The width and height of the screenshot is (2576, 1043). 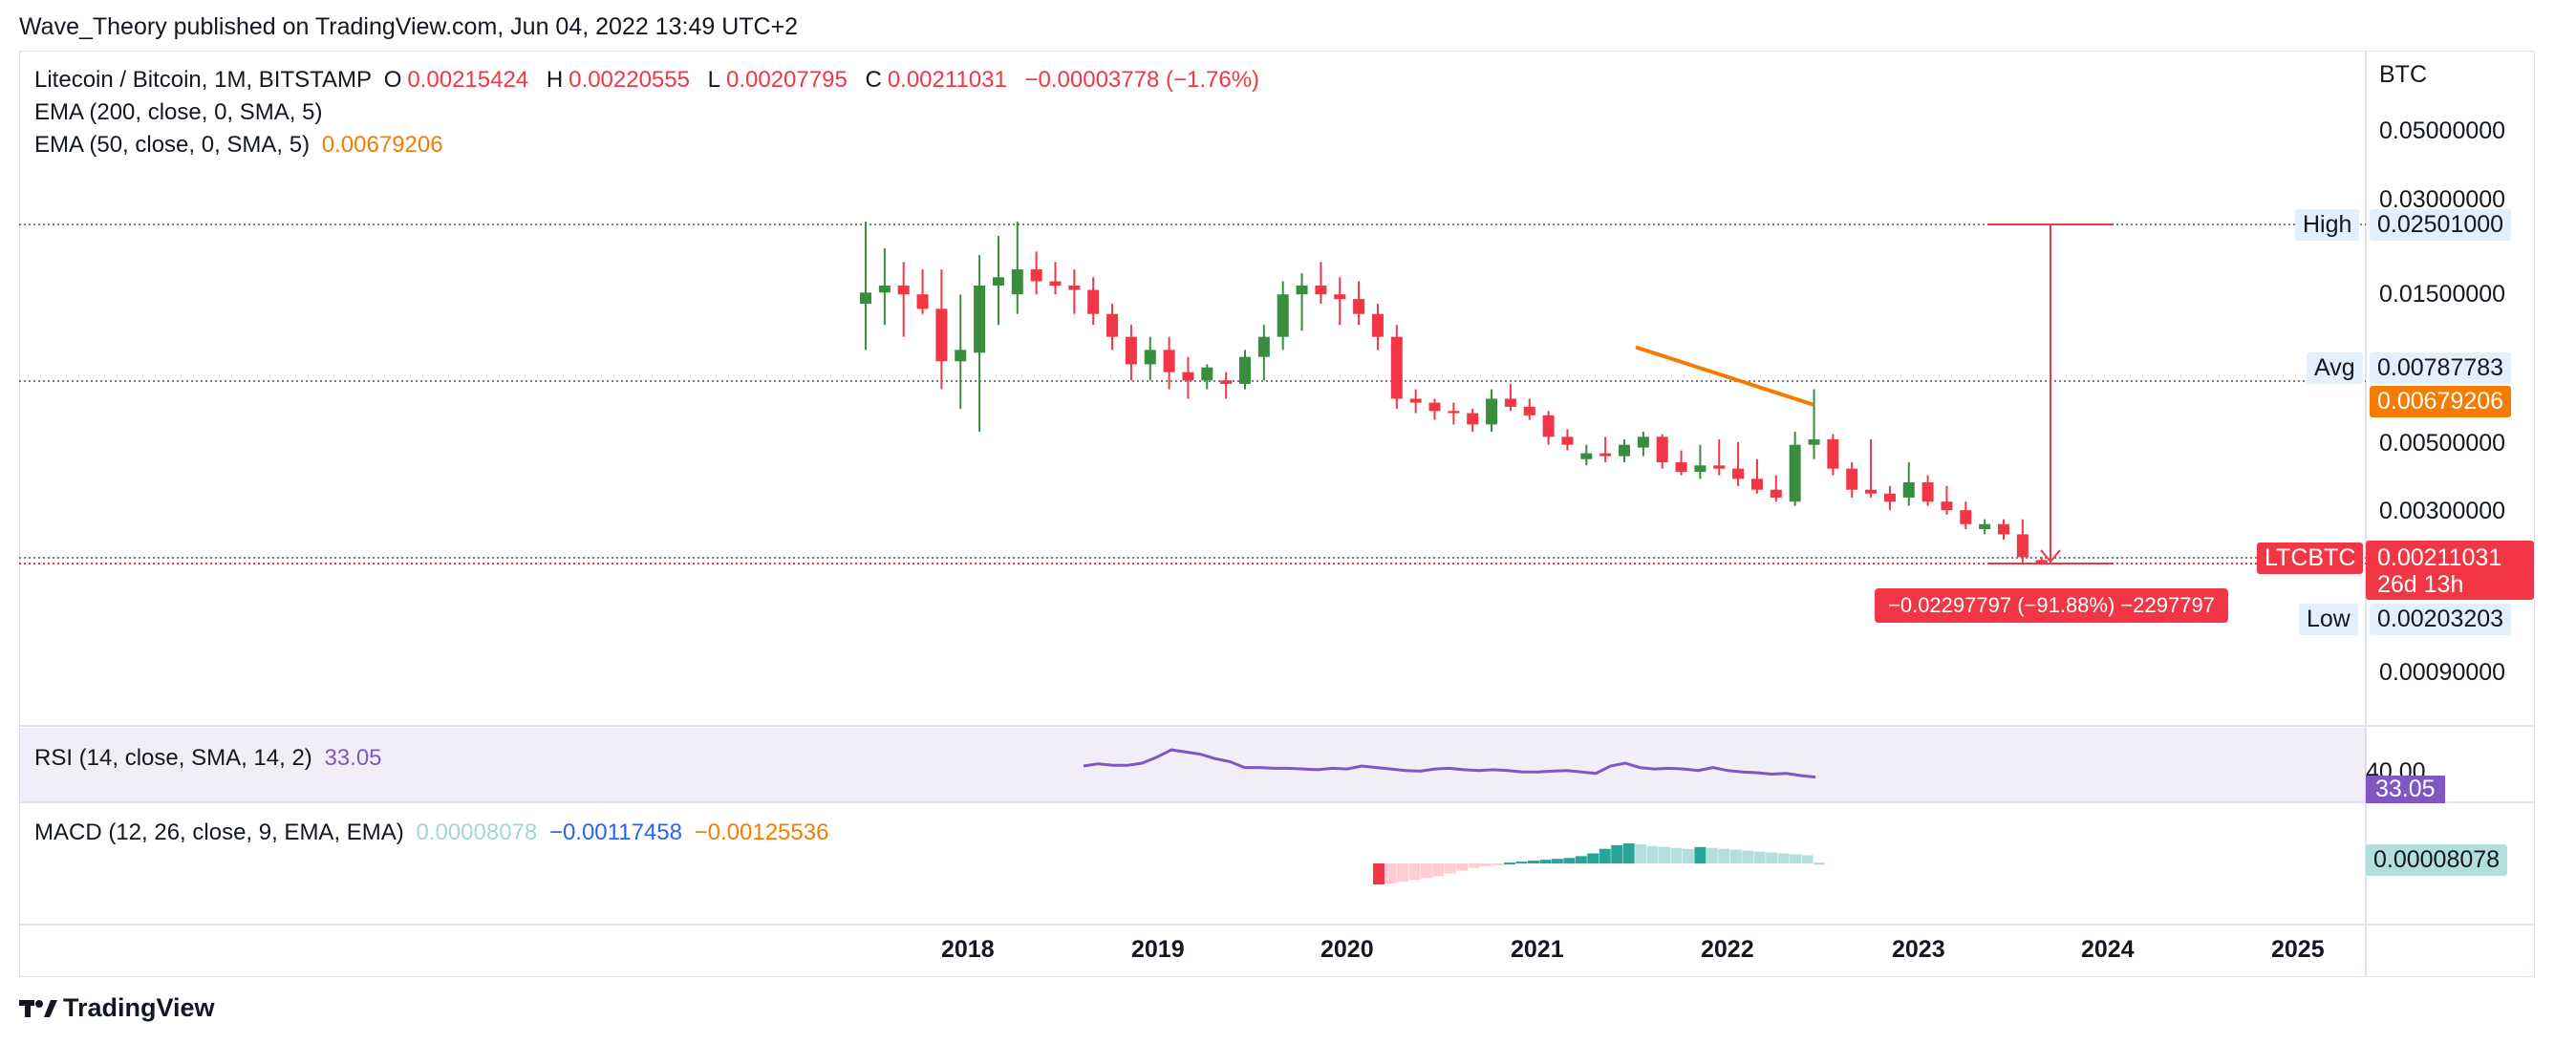 I want to click on time-axis-label: 2025, so click(x=2298, y=950).